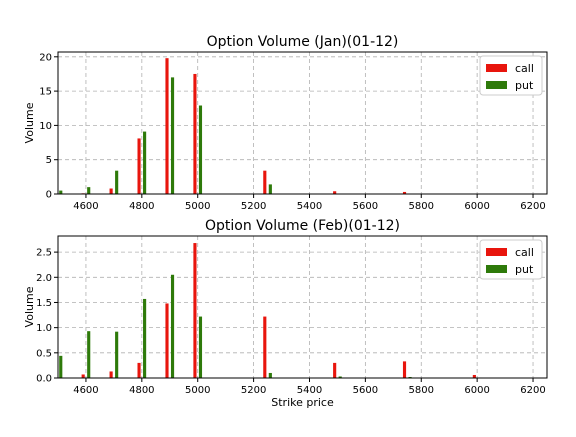 This screenshot has width=576, height=437. What do you see at coordinates (49, 195) in the screenshot?
I see `y-tick-label: 0` at bounding box center [49, 195].